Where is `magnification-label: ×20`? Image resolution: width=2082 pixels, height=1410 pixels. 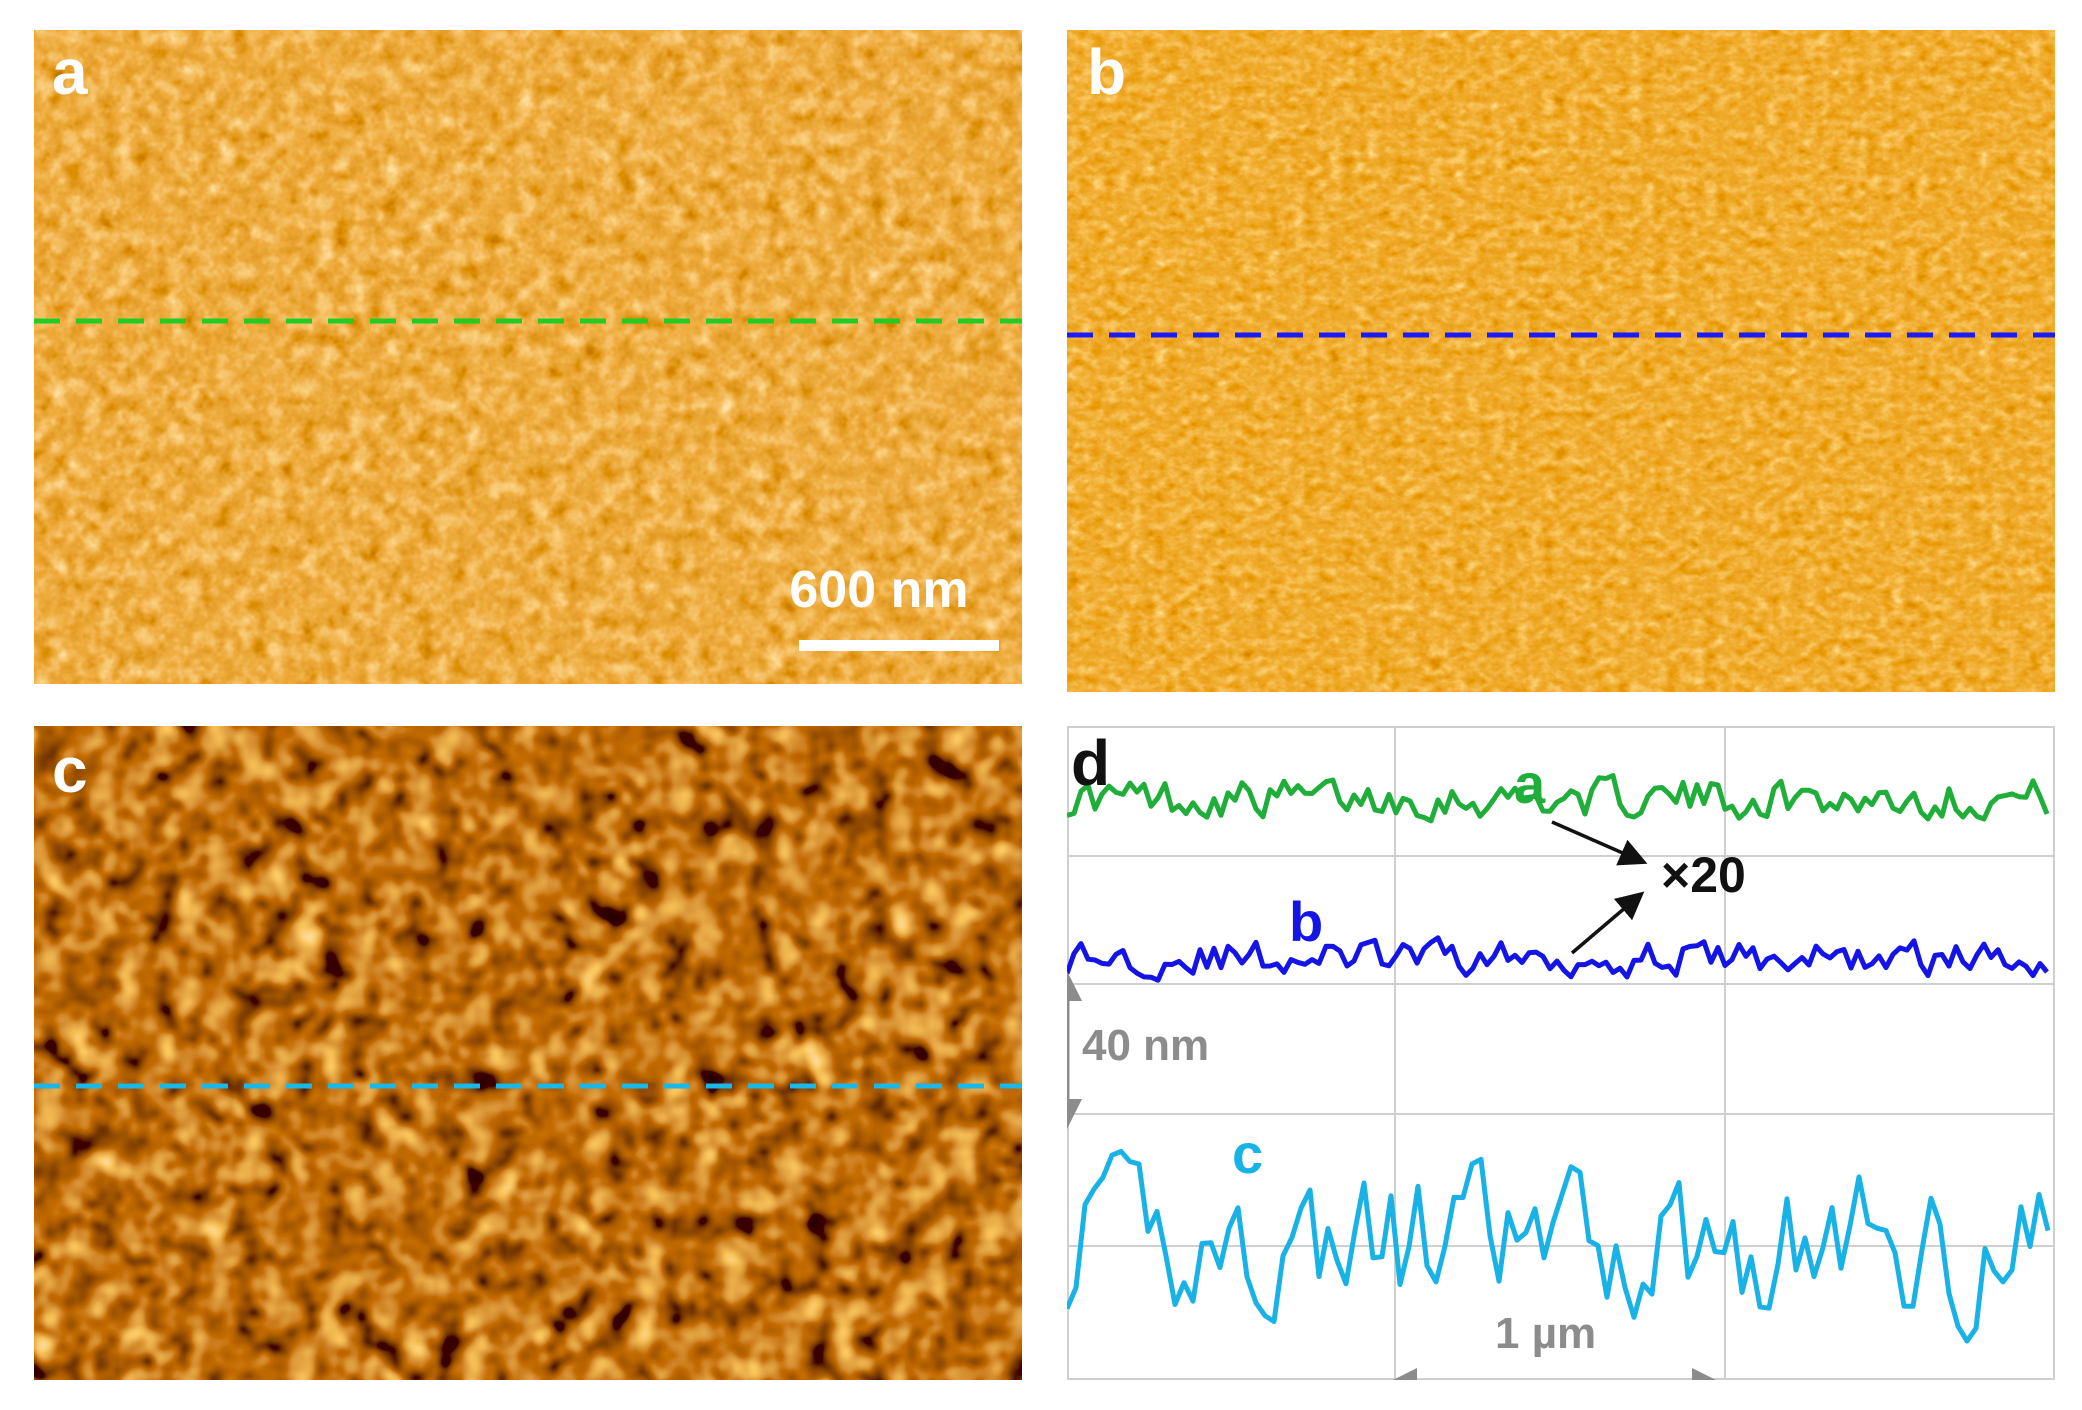
magnification-label: ×20 is located at coordinates (1703, 875).